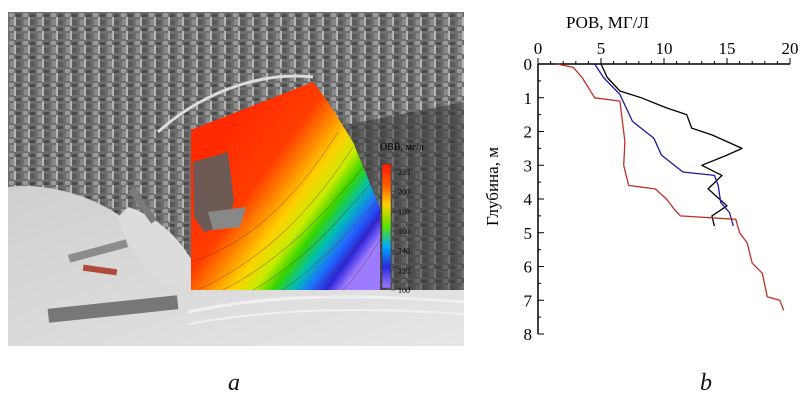 This screenshot has height=397, width=808. What do you see at coordinates (402, 147) in the screenshot?
I see `colorbar-title: ОВВ, мг/л` at bounding box center [402, 147].